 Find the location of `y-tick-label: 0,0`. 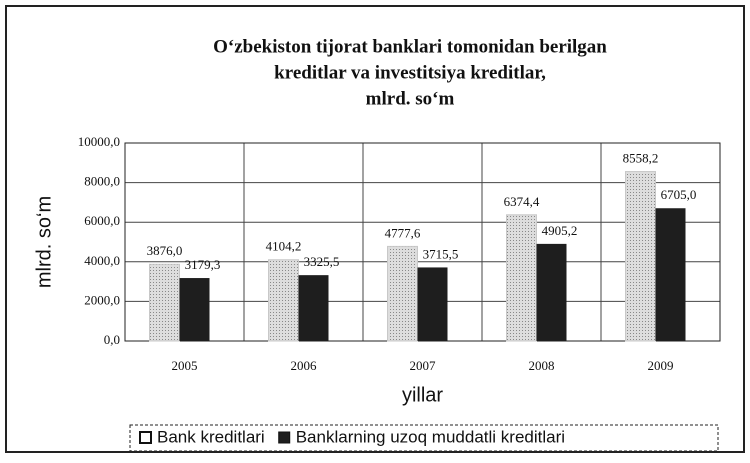

y-tick-label: 0,0 is located at coordinates (112, 339).